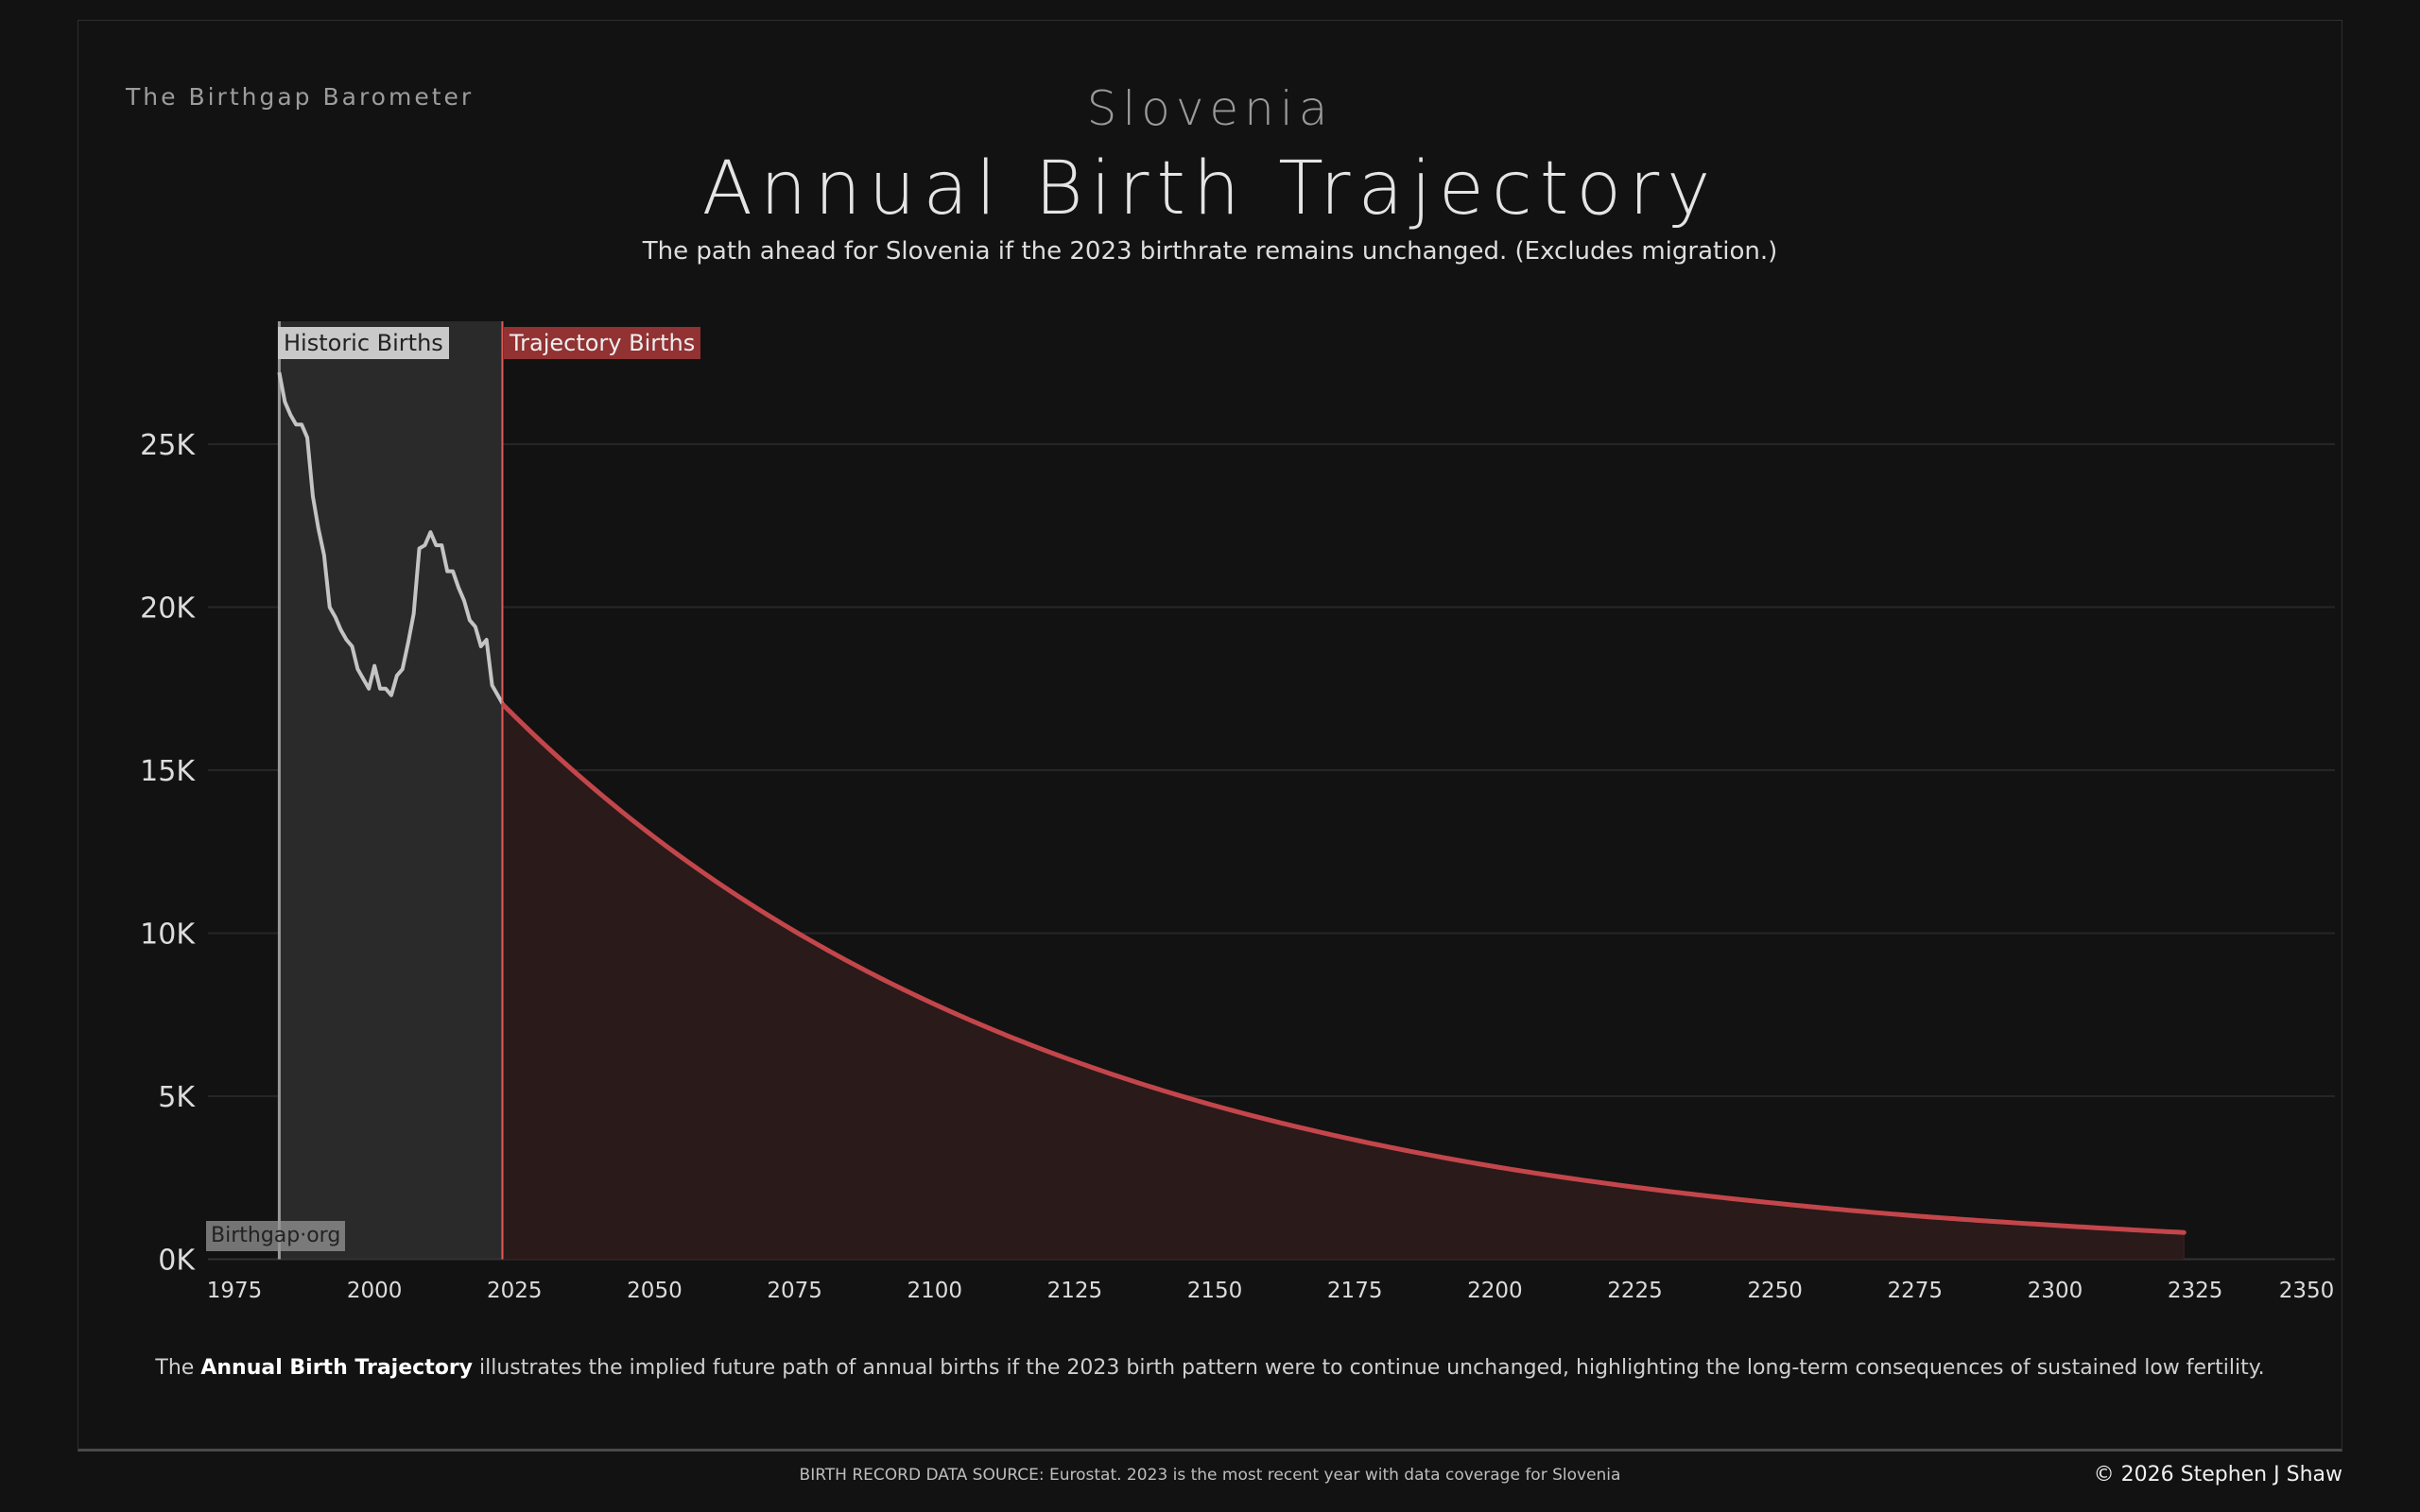 This screenshot has width=2420, height=1512. What do you see at coordinates (515, 1291) in the screenshot?
I see `x-tick-label: 2025` at bounding box center [515, 1291].